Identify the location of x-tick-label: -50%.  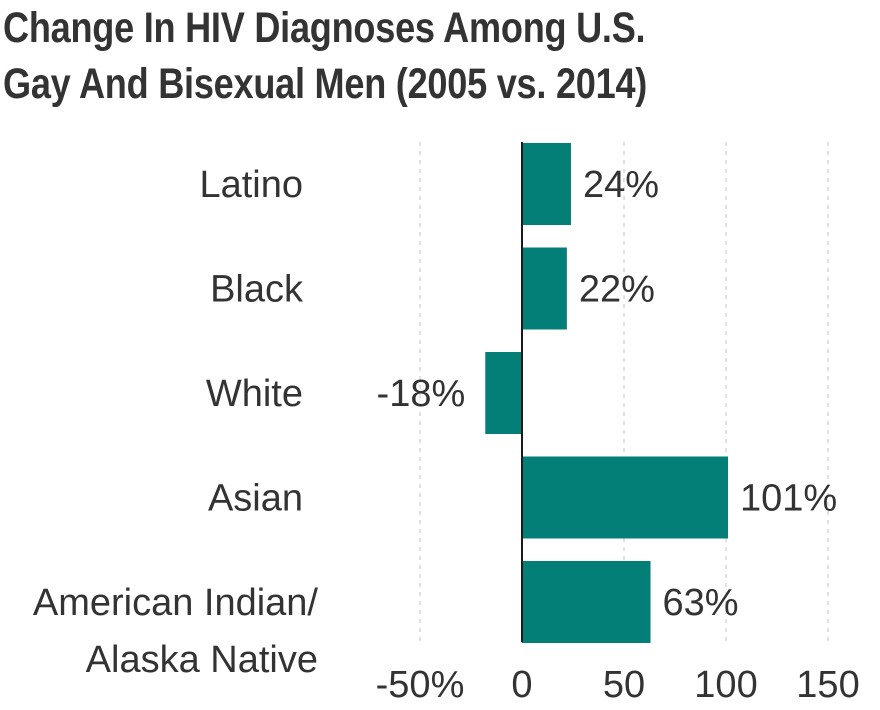
(420, 685).